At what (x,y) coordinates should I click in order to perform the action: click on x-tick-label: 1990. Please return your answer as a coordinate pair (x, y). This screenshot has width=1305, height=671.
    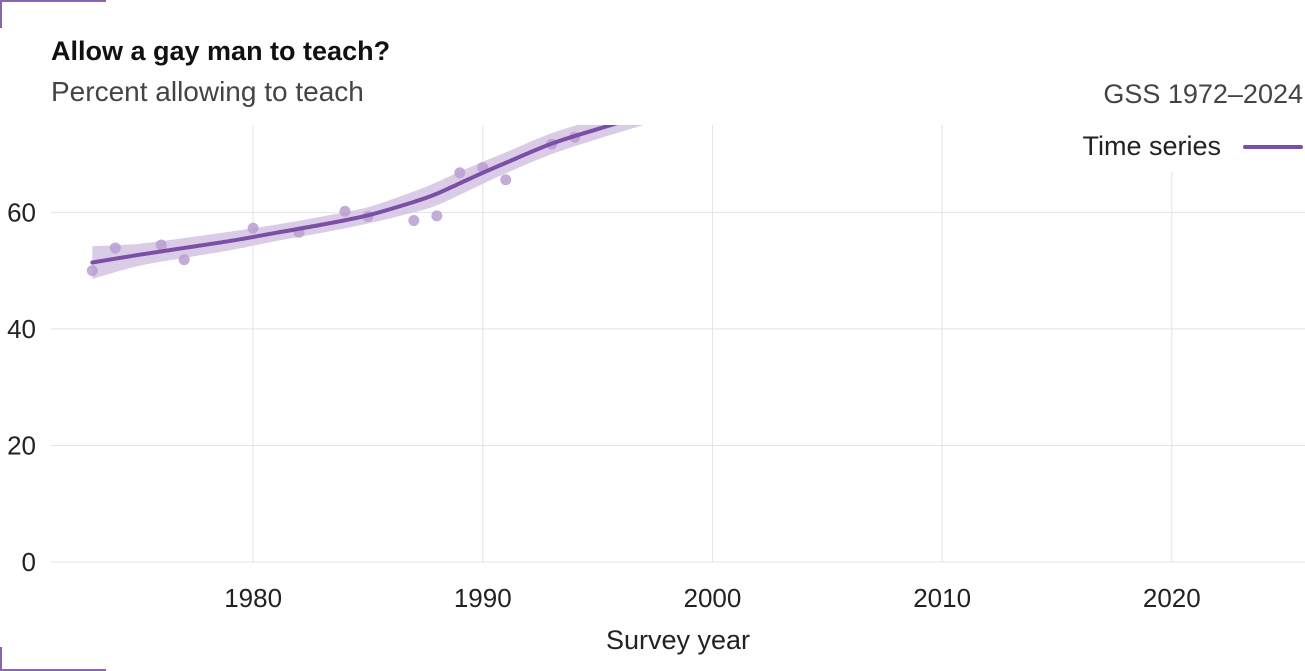
    Looking at the image, I should click on (483, 598).